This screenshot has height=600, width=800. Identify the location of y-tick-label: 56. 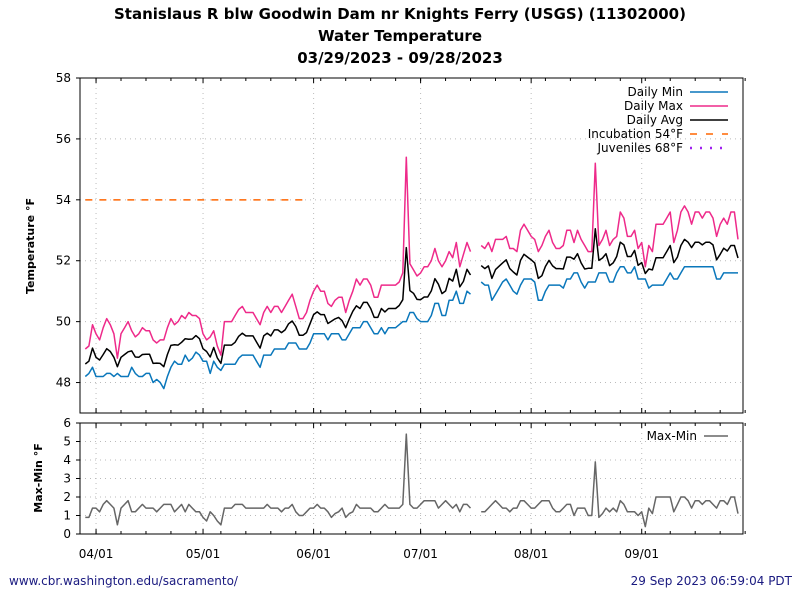
(63, 139).